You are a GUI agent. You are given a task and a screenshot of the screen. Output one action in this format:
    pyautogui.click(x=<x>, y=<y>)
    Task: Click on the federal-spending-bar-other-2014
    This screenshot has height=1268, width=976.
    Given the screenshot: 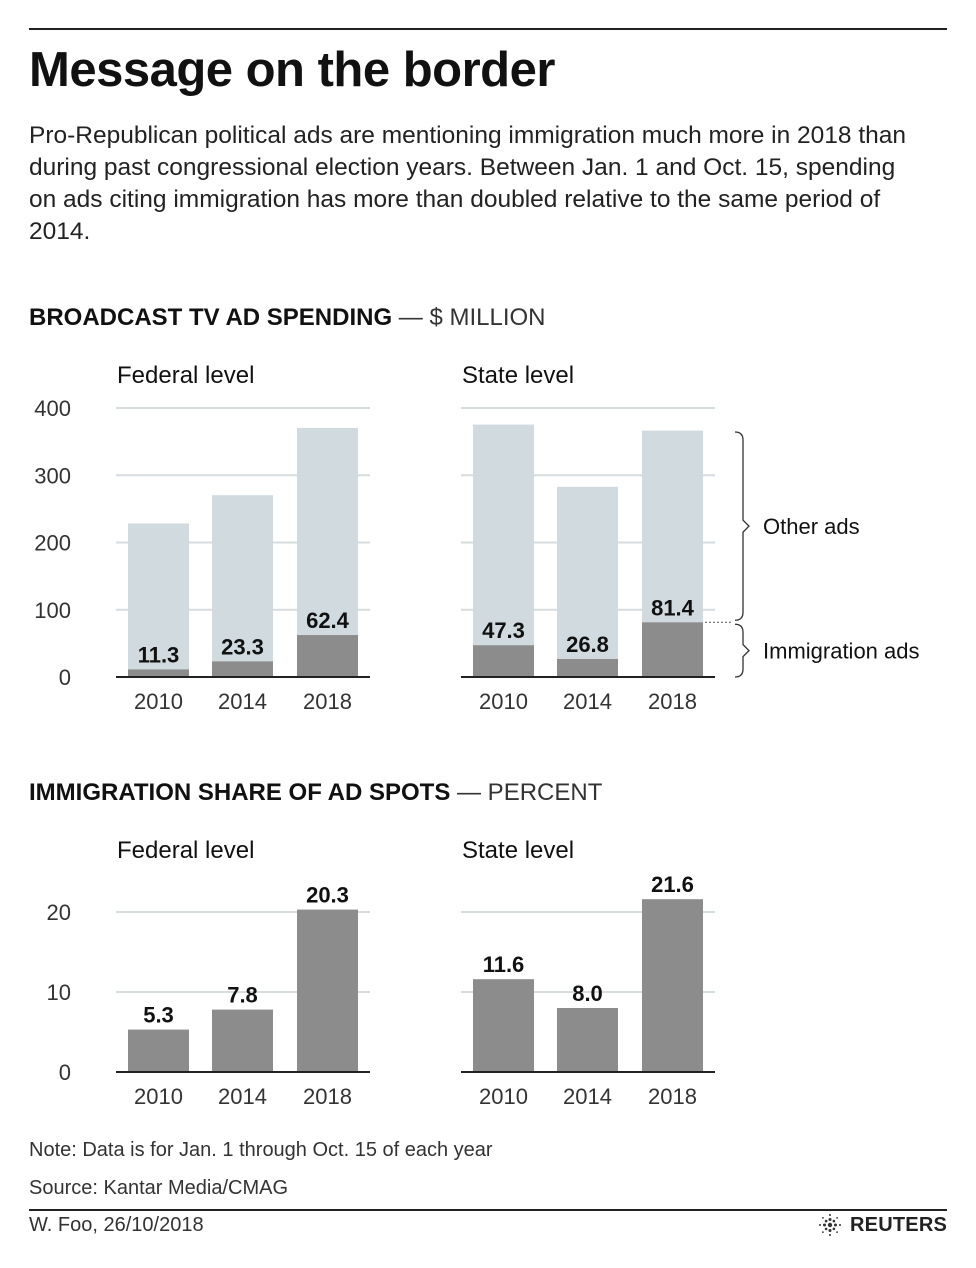 What is the action you would take?
    pyautogui.click(x=242, y=578)
    